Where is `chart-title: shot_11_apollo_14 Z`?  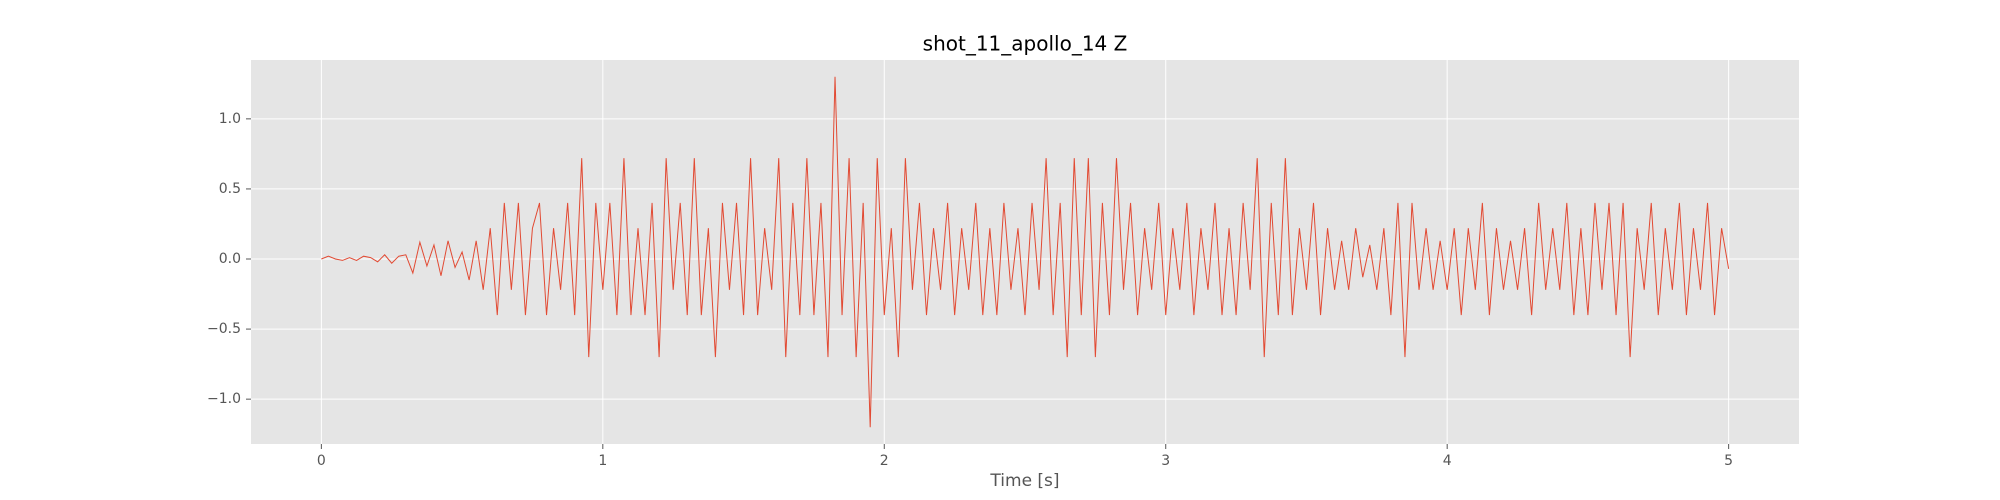 chart-title: shot_11_apollo_14 Z is located at coordinates (1025, 44).